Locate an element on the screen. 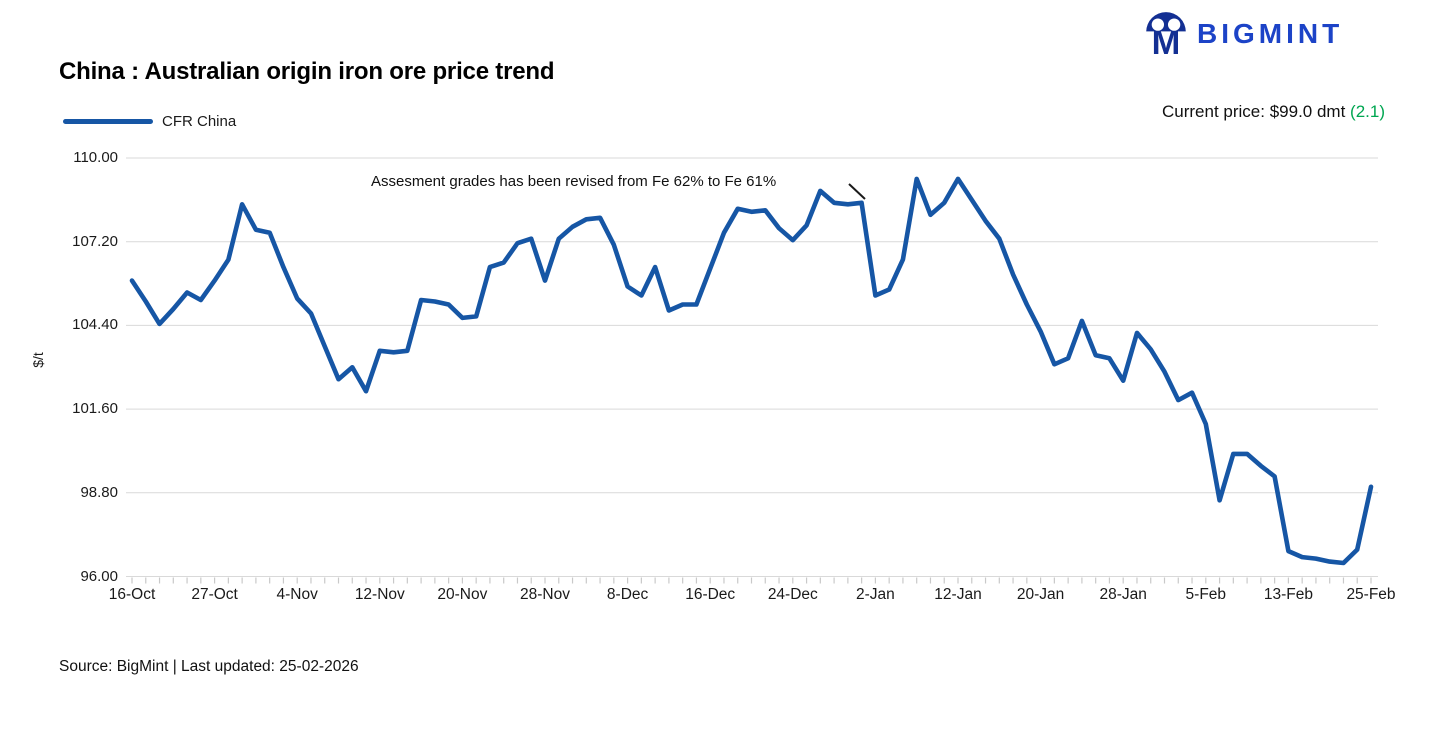 The width and height of the screenshot is (1429, 732). x-tick-label: 5-Feb is located at coordinates (1206, 594).